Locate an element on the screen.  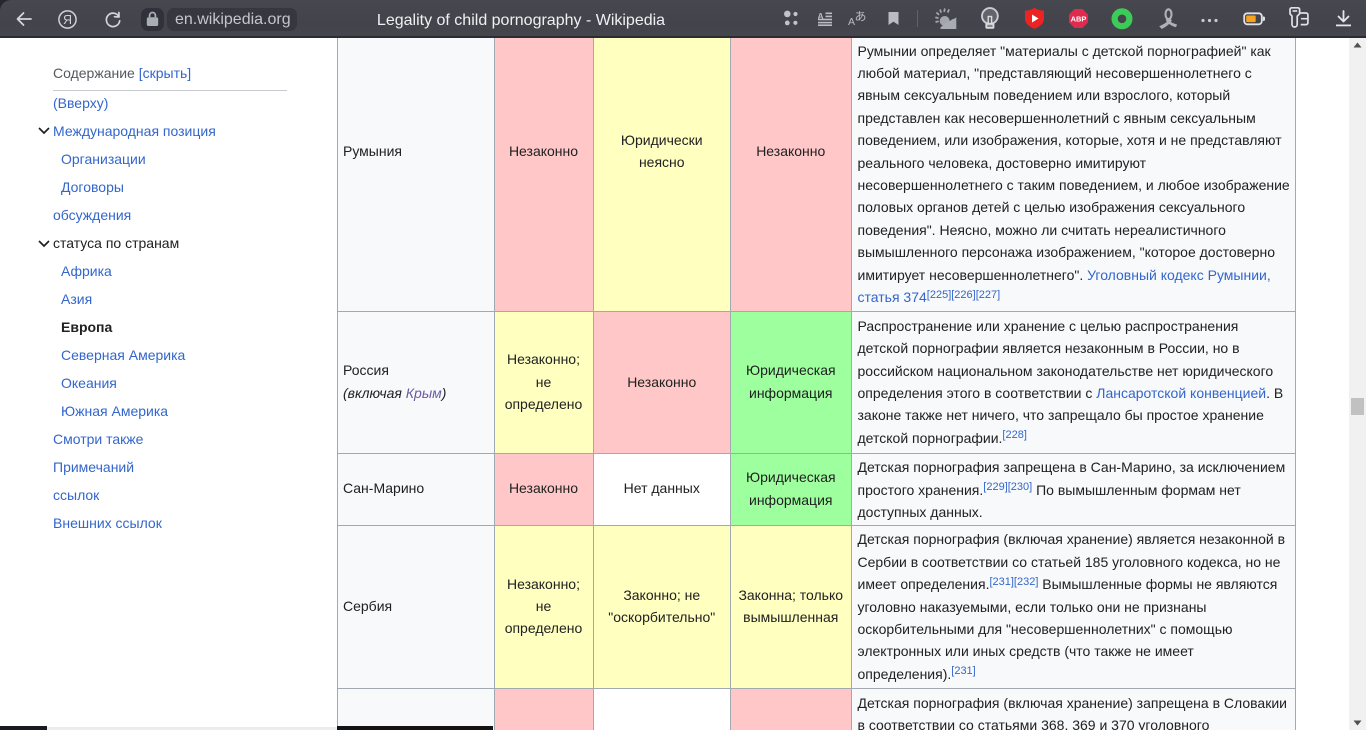
svg-text: ABP is located at coordinates (1078, 18).